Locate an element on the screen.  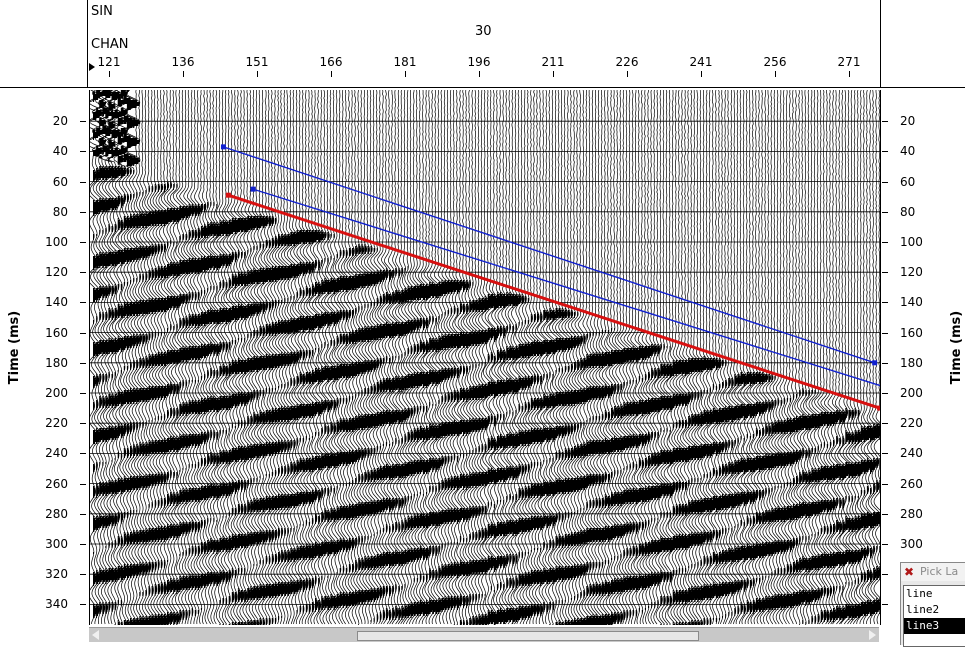
pick-handle-line-start is located at coordinates (228, 195).